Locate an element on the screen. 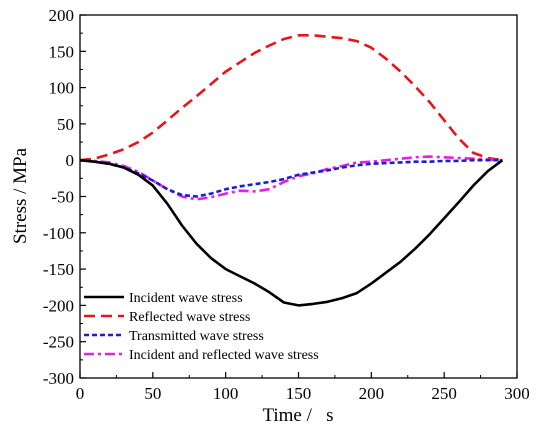  x-tick-label: 100 is located at coordinates (226, 393).